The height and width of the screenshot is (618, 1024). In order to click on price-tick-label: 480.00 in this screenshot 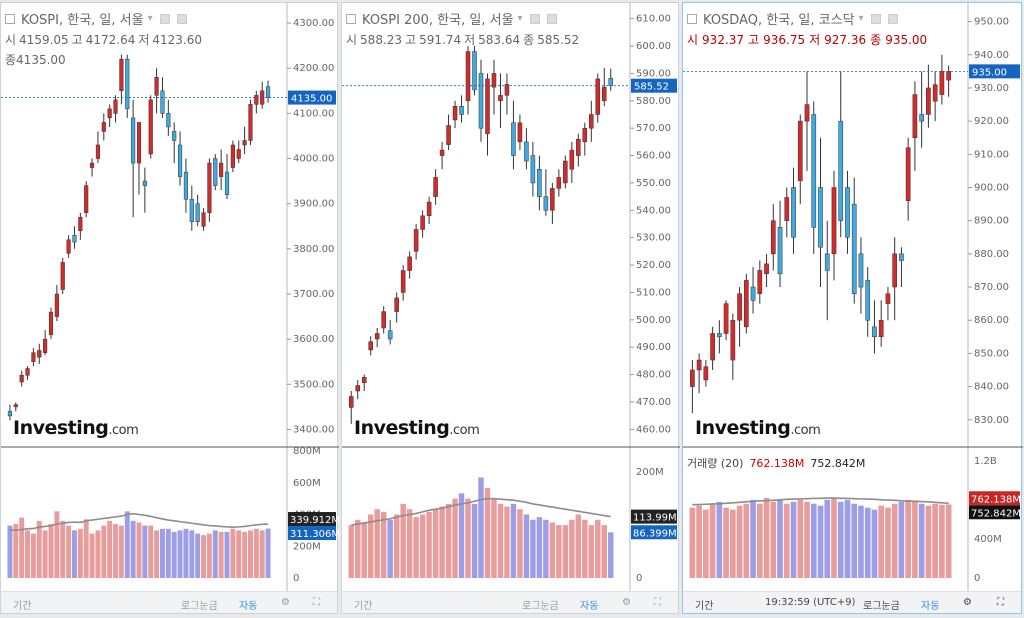, I will do `click(653, 375)`.